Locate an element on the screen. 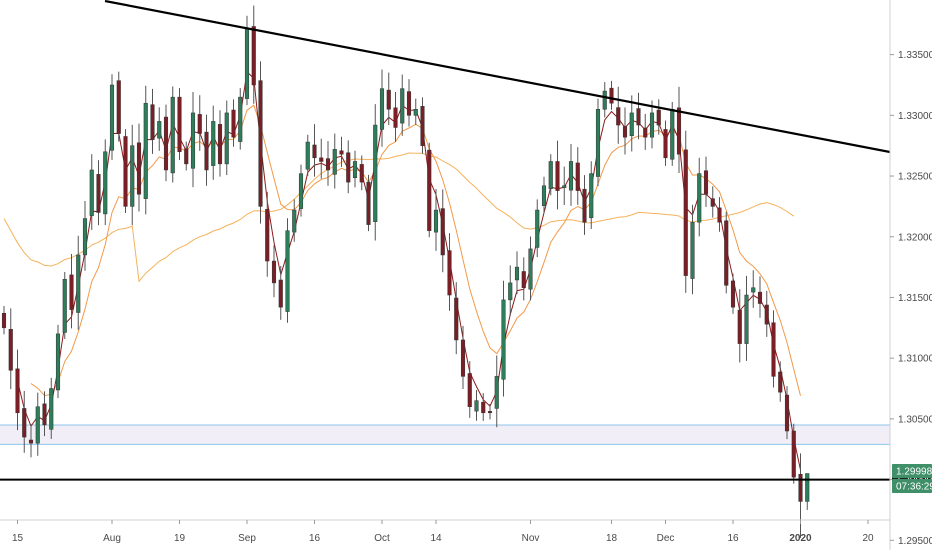  price-tick-label: 1.31000 is located at coordinates (915, 359).